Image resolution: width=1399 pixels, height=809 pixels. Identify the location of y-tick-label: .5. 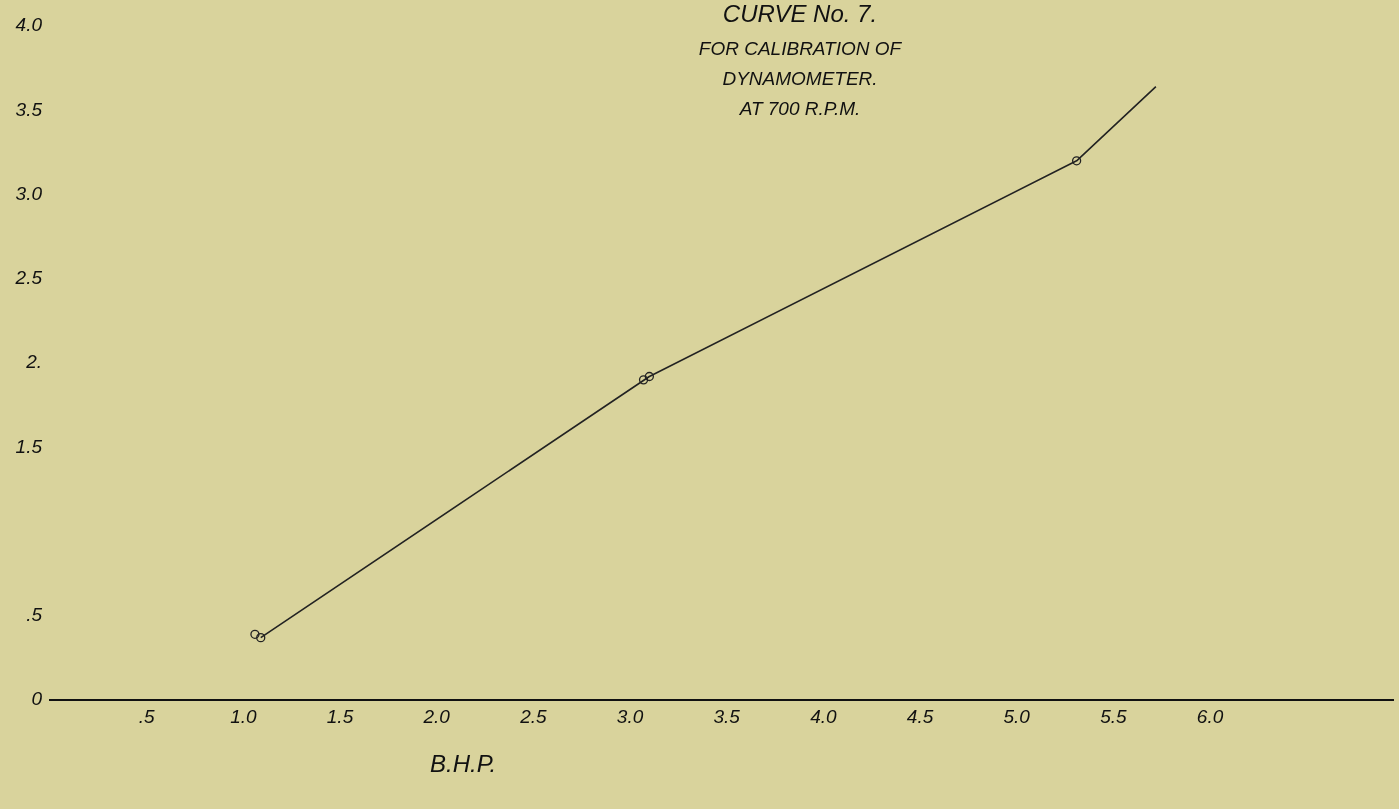
(34, 615).